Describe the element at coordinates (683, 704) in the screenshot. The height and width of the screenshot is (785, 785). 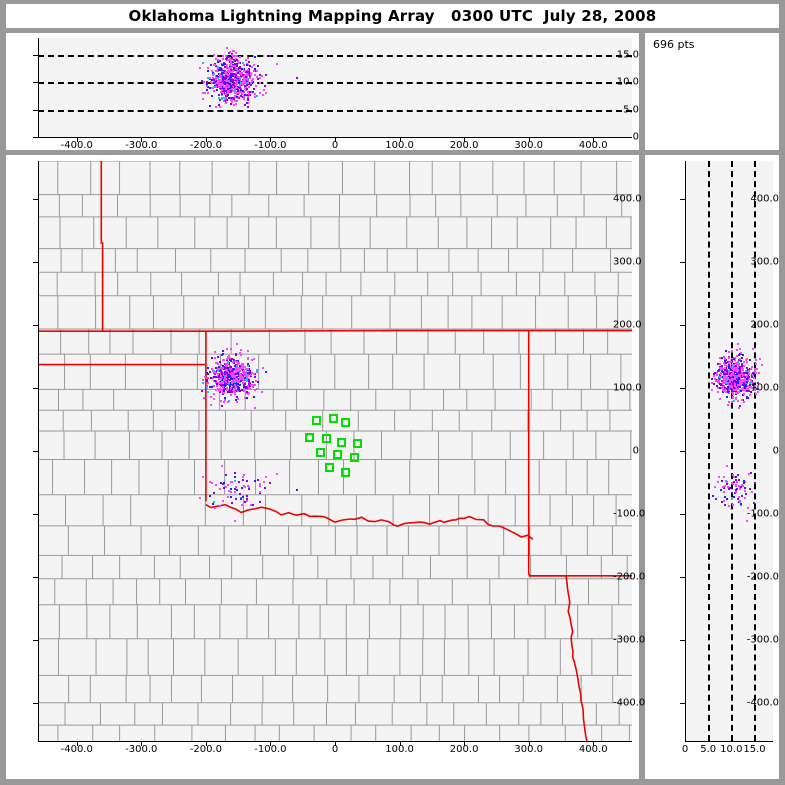
I see `right-y-tick-mark` at that location.